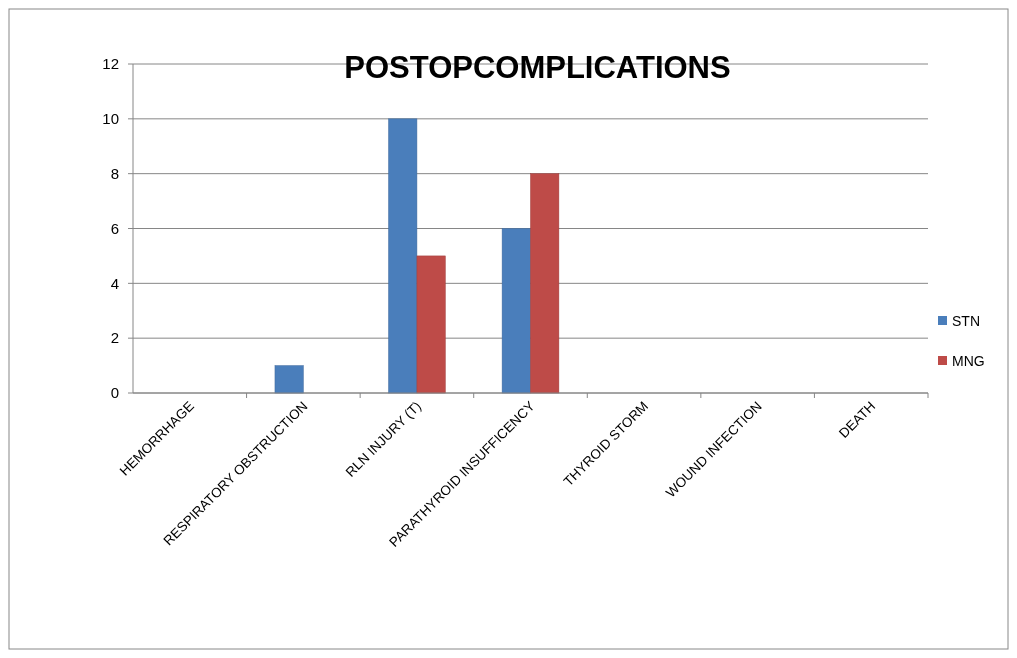 The height and width of the screenshot is (658, 1017). I want to click on y-tick-label: 10, so click(110, 119).